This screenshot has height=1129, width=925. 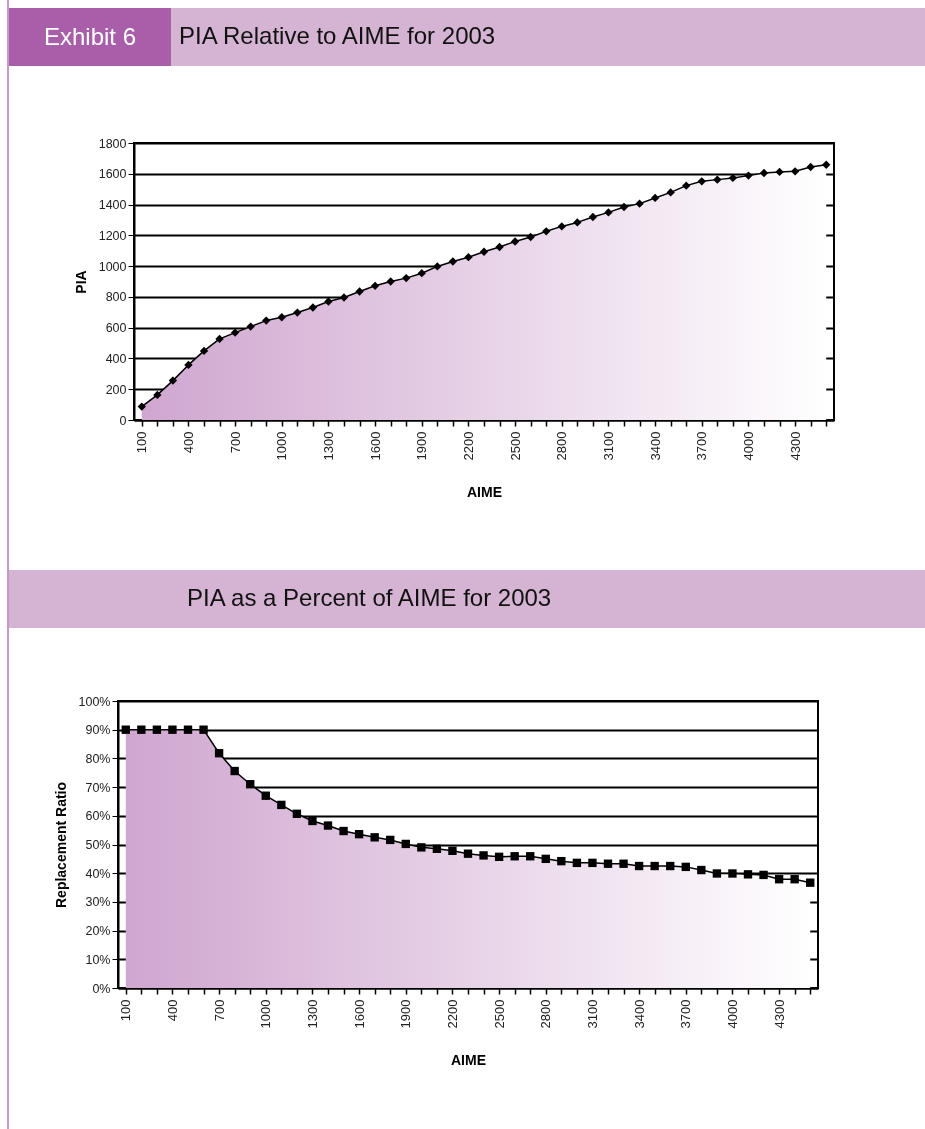 What do you see at coordinates (116, 358) in the screenshot?
I see `y-tick-label: 400` at bounding box center [116, 358].